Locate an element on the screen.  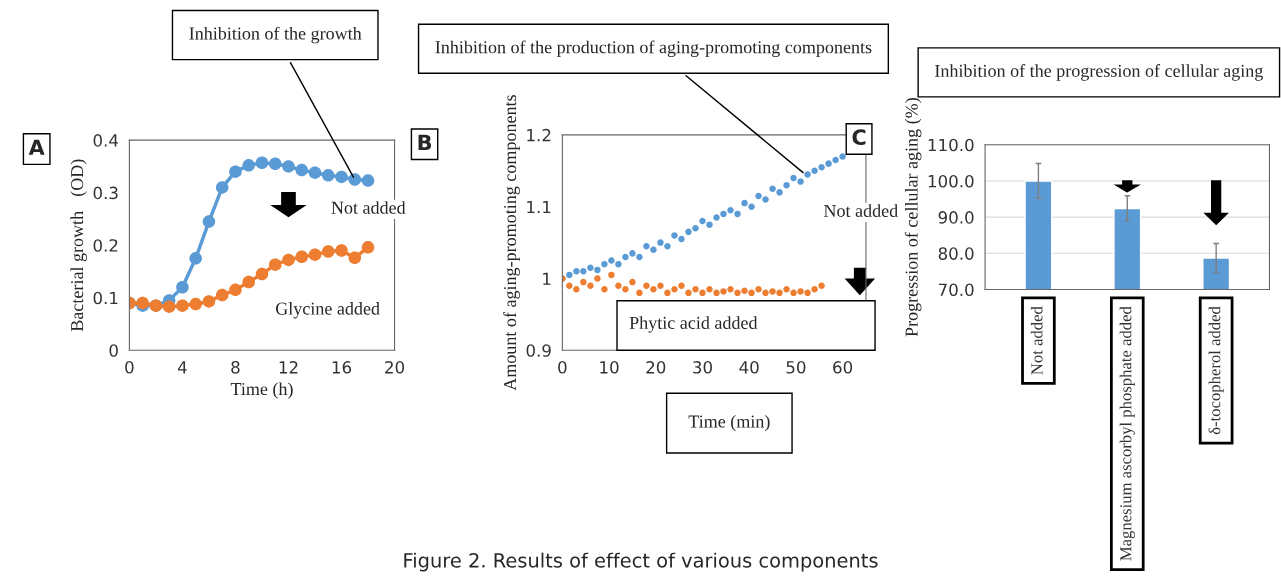
y-tick-label: 80.0 is located at coordinates (956, 253).